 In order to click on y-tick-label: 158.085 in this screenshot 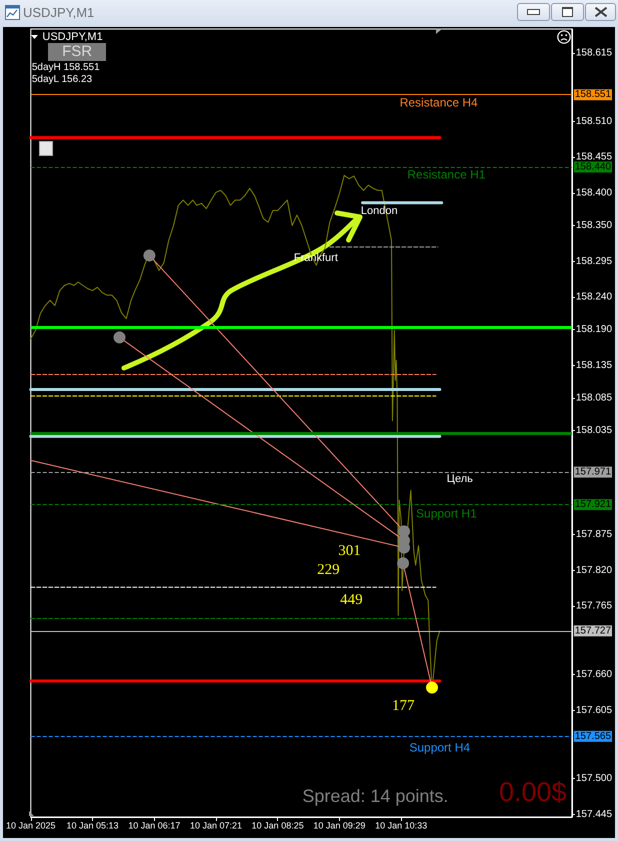, I will do `click(594, 398)`.